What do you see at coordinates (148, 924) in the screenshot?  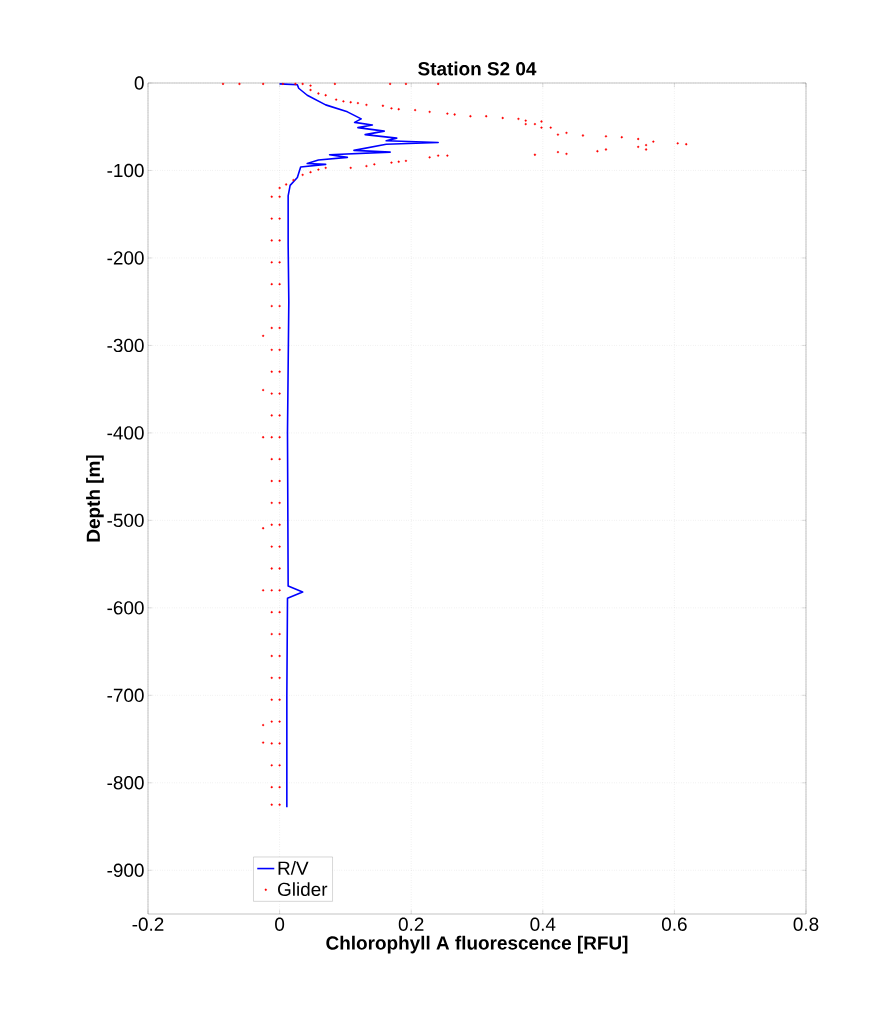 I see `x-tick-label: -0.2` at bounding box center [148, 924].